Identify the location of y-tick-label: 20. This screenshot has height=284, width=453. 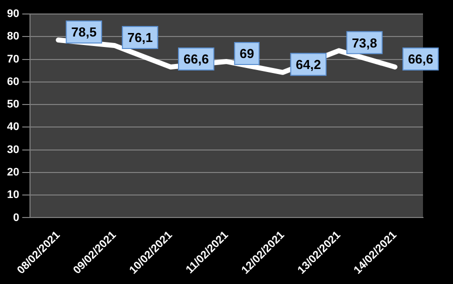
(13, 172).